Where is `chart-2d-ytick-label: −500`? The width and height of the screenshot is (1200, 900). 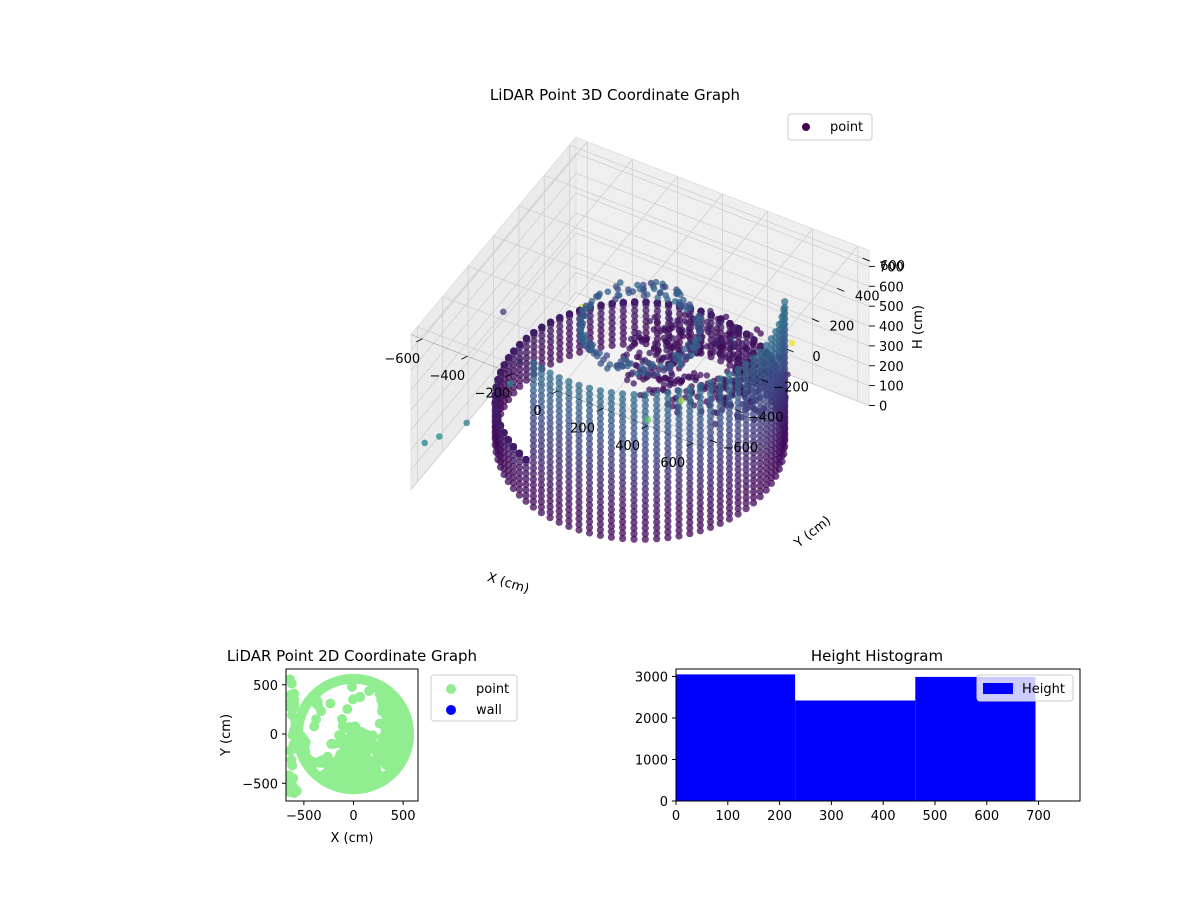
chart-2d-ytick-label: −500 is located at coordinates (260, 784).